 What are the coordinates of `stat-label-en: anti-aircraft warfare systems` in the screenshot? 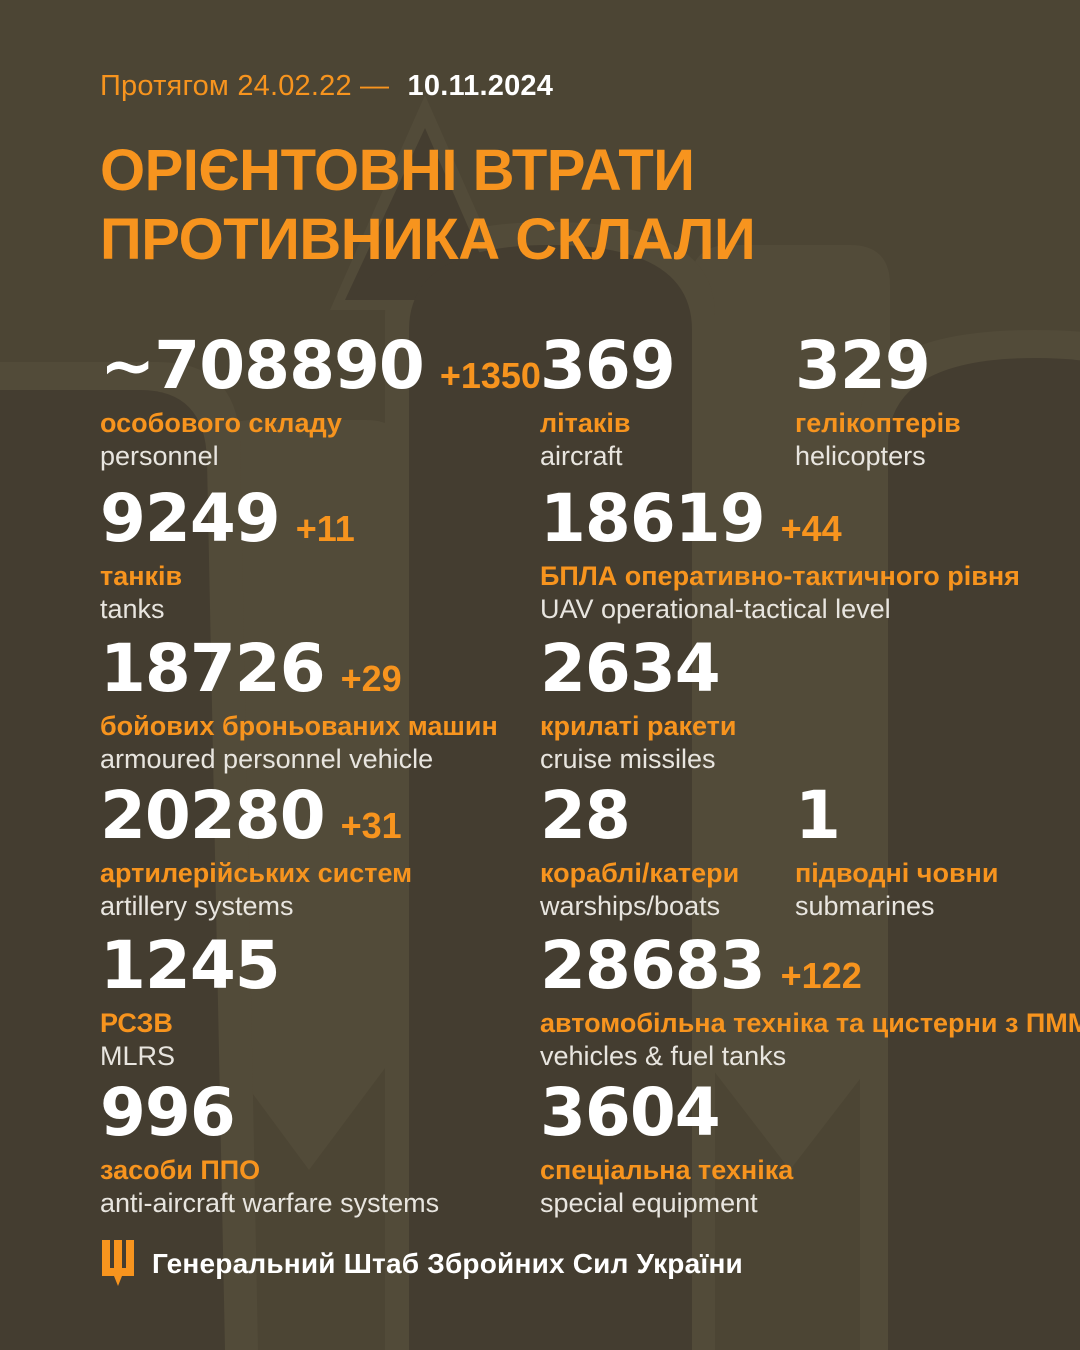 It's located at (270, 1203).